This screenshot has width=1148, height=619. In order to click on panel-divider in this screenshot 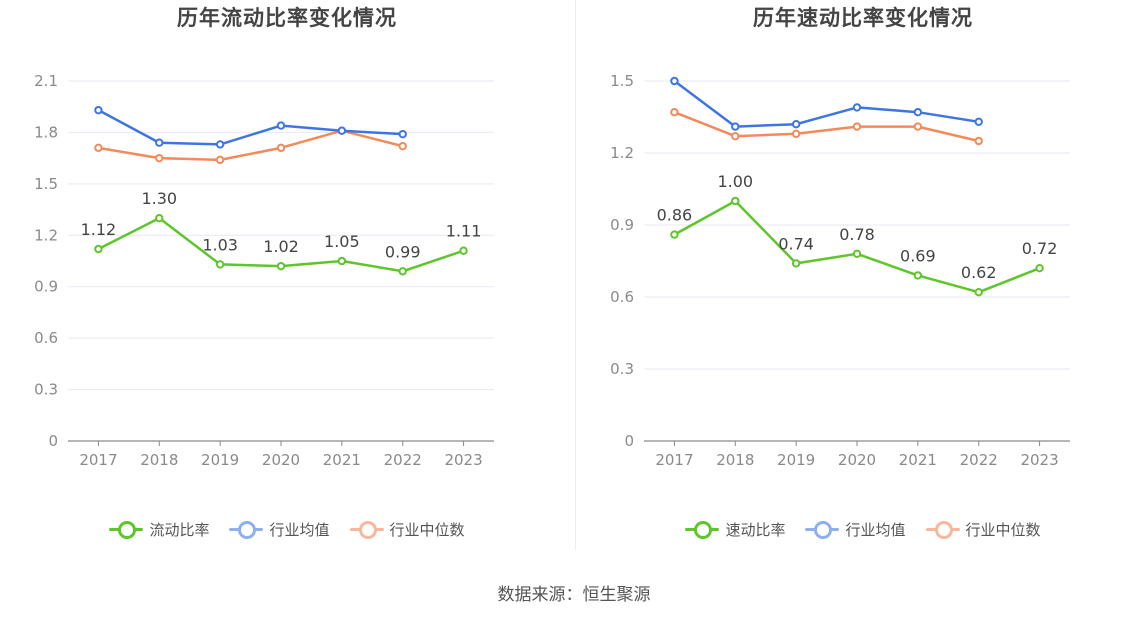, I will do `click(575, 275)`.